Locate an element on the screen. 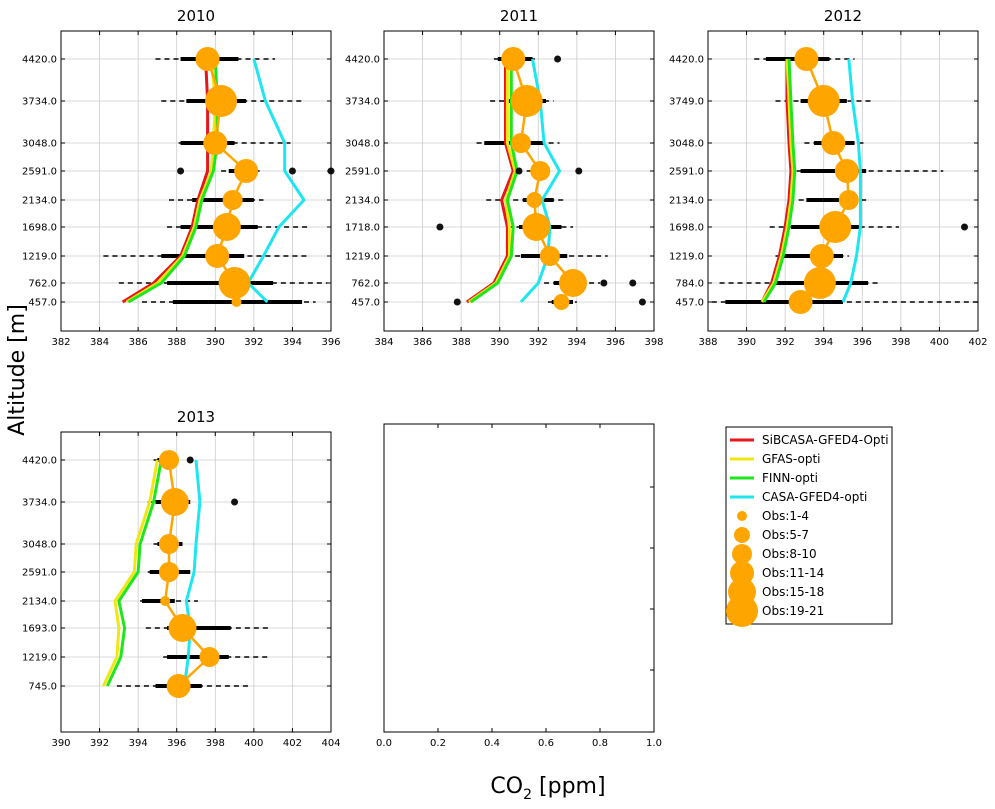 Image resolution: width=995 pixels, height=809 pixels. series-line-casa is located at coordinates (276, 181).